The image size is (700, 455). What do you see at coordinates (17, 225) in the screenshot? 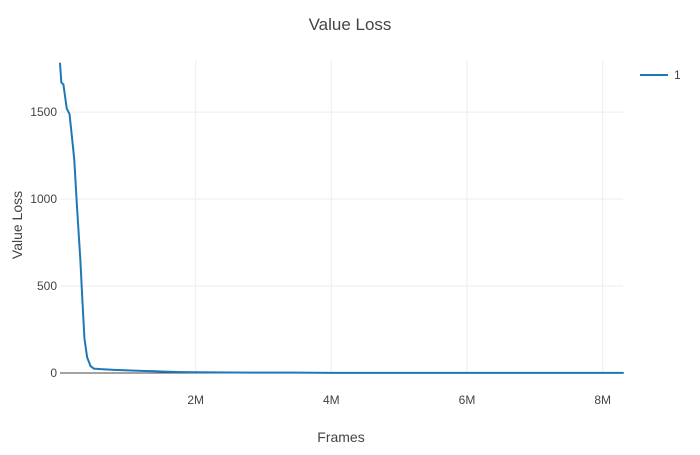
I see `y-axis-title: Value Loss` at bounding box center [17, 225].